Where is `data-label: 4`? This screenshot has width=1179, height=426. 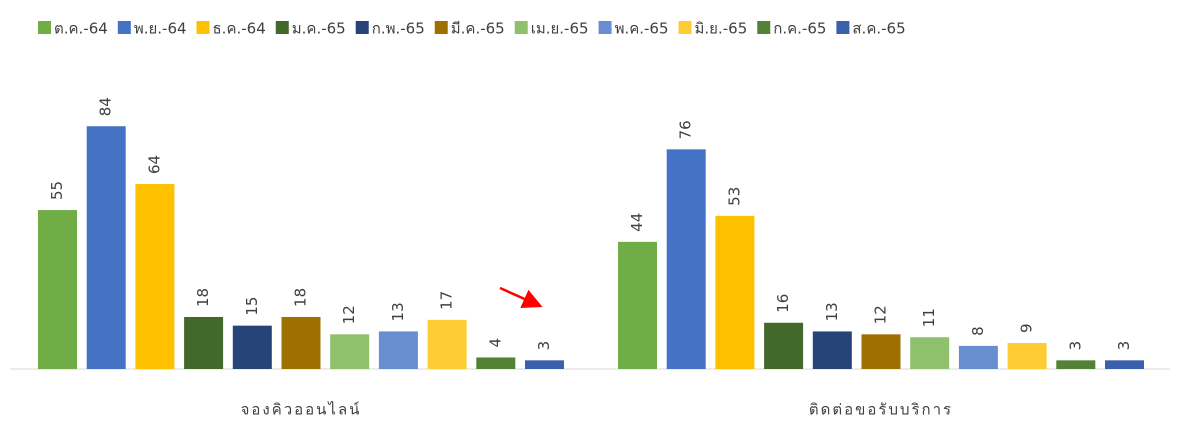
data-label: 4 is located at coordinates (495, 343).